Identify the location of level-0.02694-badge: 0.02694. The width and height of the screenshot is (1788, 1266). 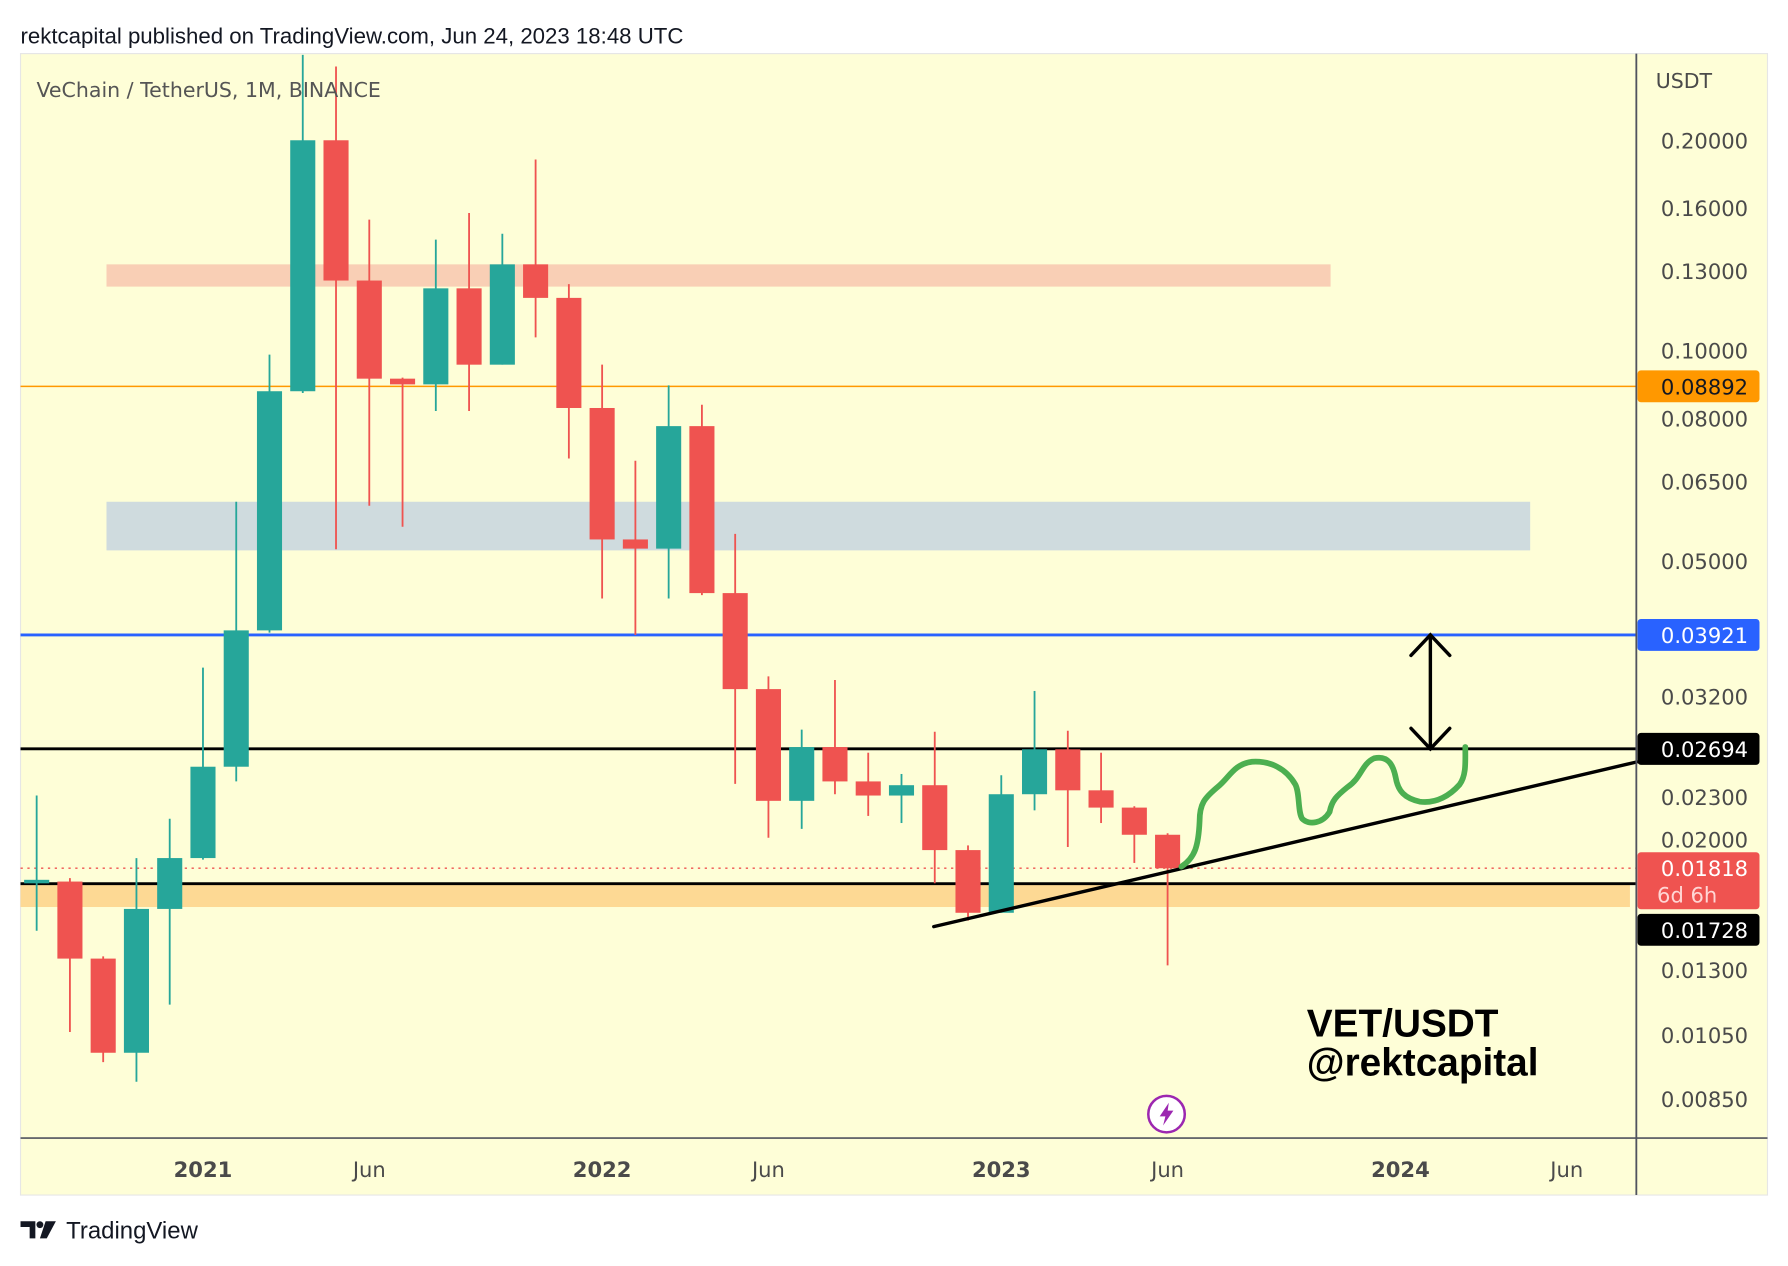
(1698, 748).